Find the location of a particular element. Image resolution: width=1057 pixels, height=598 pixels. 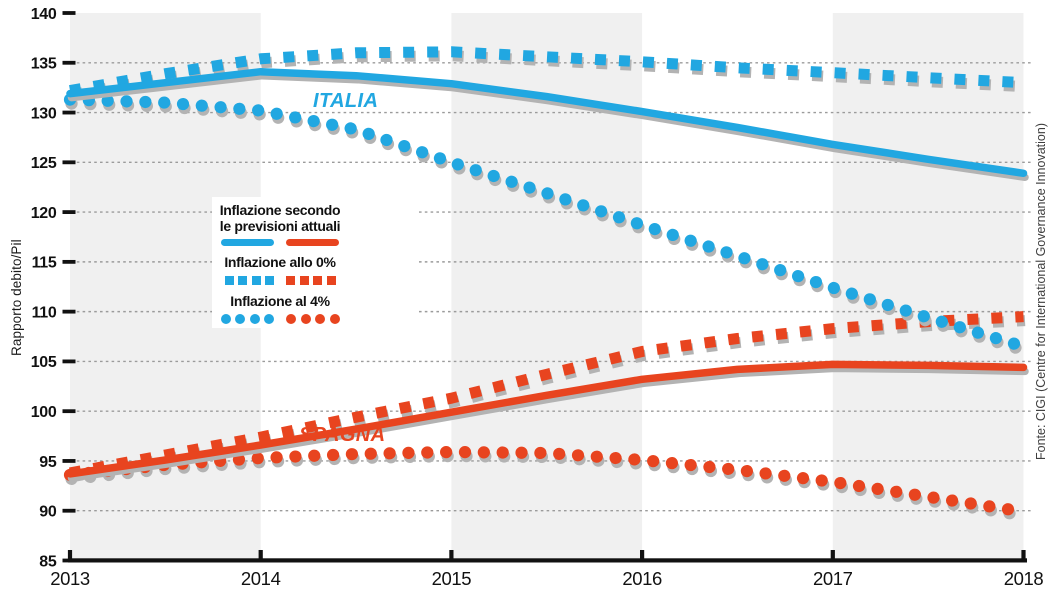

legend-swatch-squares is located at coordinates (280, 280).